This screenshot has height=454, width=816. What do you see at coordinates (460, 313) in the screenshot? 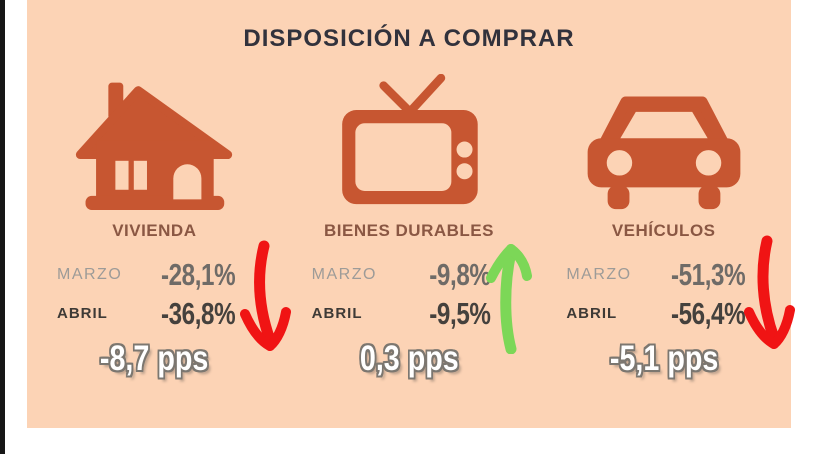
I see `stat-value: -9,5%` at bounding box center [460, 313].